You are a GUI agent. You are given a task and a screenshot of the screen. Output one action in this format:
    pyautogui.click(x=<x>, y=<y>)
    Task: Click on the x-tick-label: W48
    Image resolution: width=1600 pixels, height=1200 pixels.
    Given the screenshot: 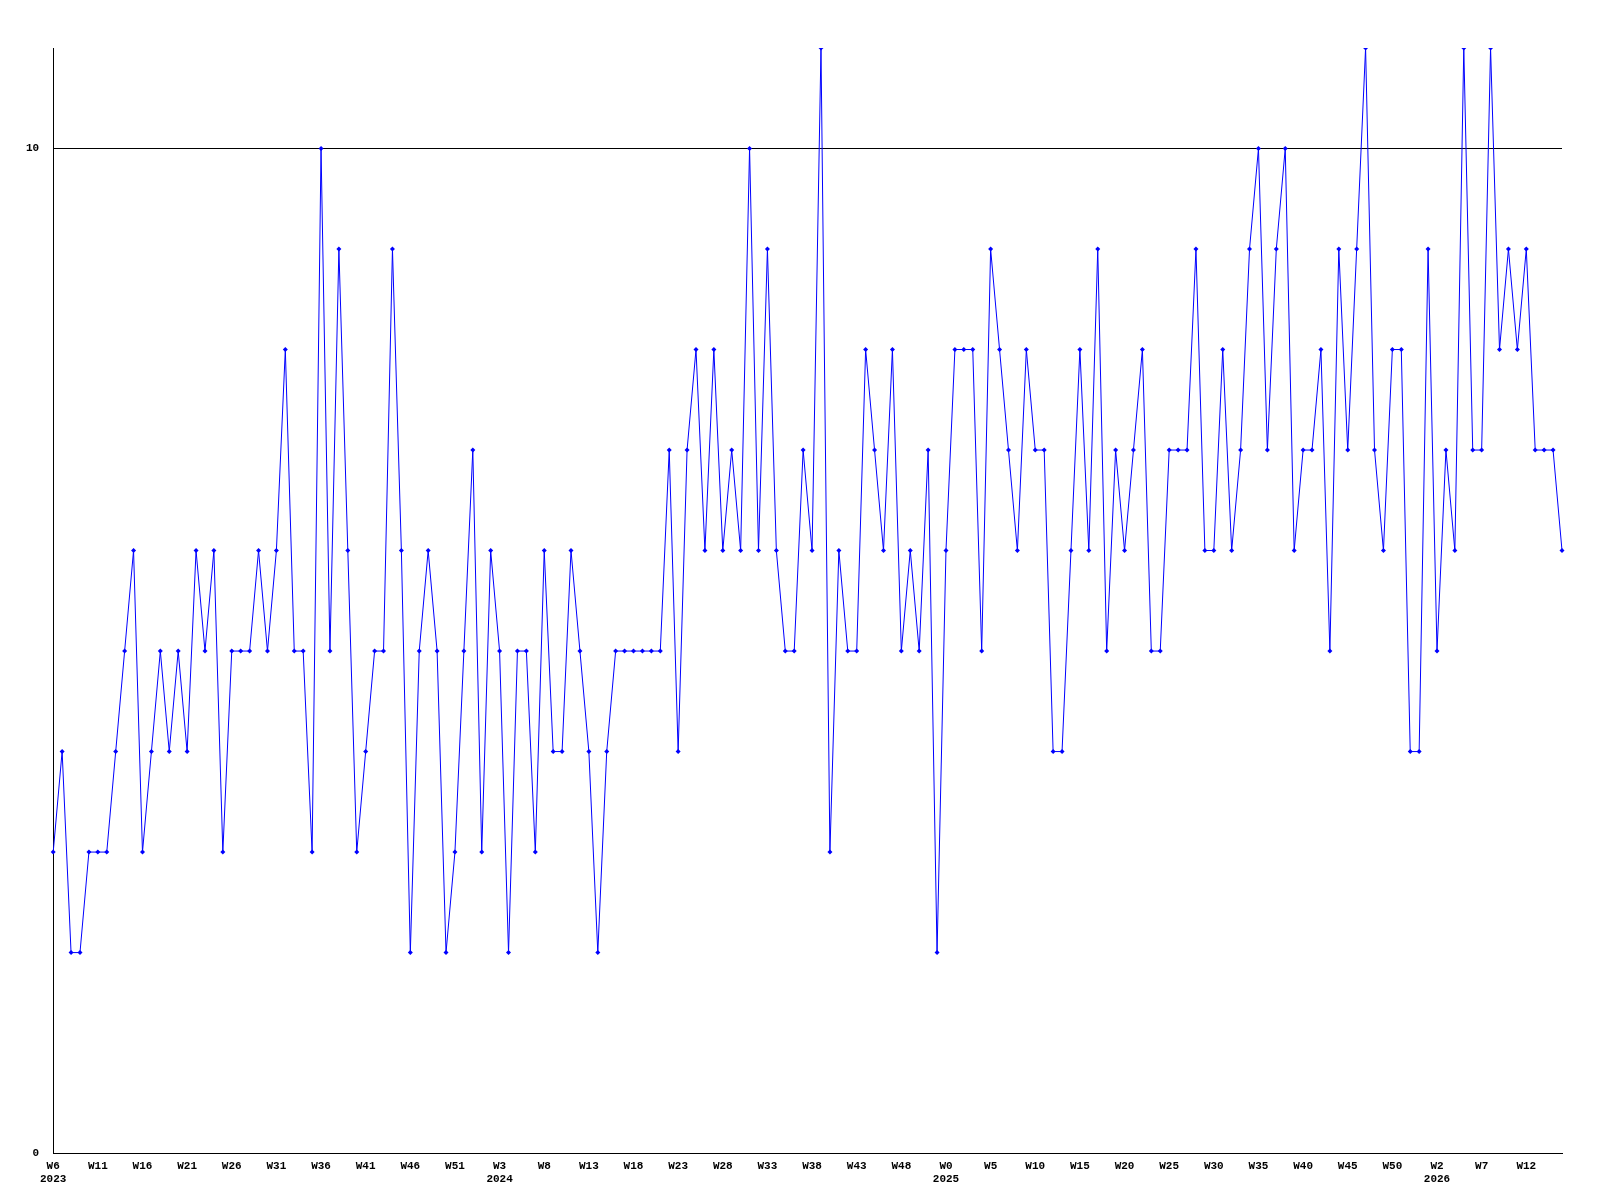 What is the action you would take?
    pyautogui.click(x=901, y=1165)
    